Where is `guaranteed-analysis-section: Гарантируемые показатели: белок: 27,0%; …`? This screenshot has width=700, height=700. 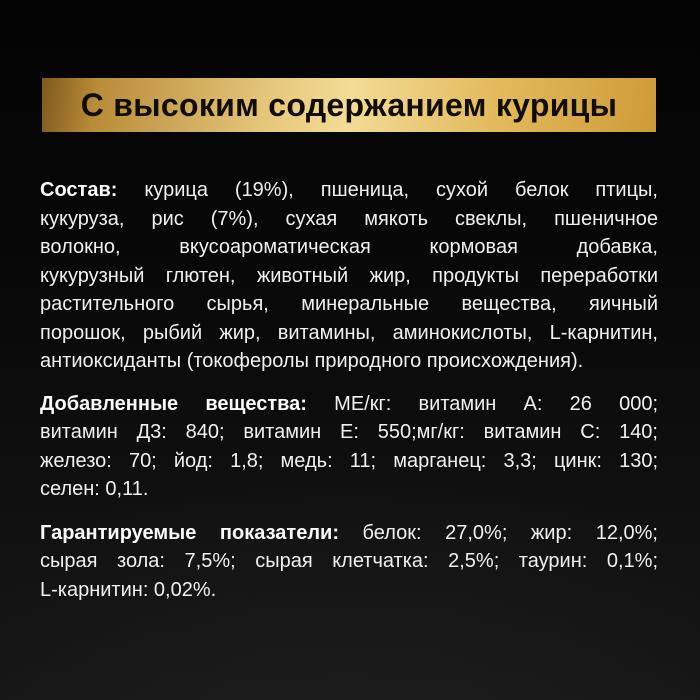
guaranteed-analysis-section: Гарантируемые показатели: белок: 27,0%; … is located at coordinates (349, 562).